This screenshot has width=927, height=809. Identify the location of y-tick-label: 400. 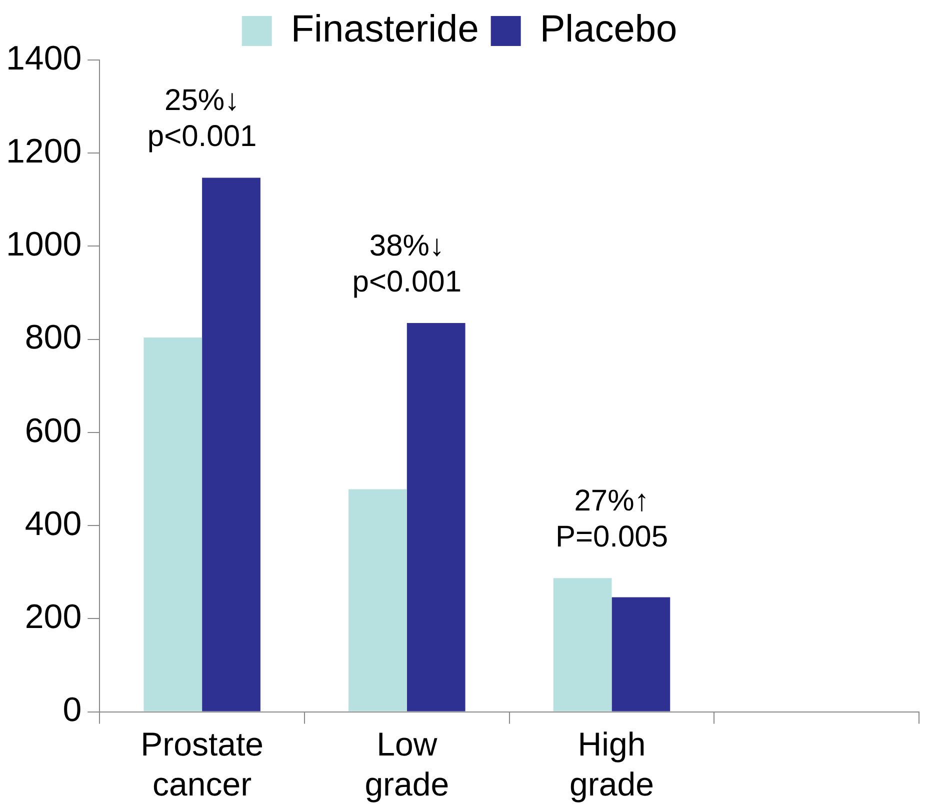
(53, 523).